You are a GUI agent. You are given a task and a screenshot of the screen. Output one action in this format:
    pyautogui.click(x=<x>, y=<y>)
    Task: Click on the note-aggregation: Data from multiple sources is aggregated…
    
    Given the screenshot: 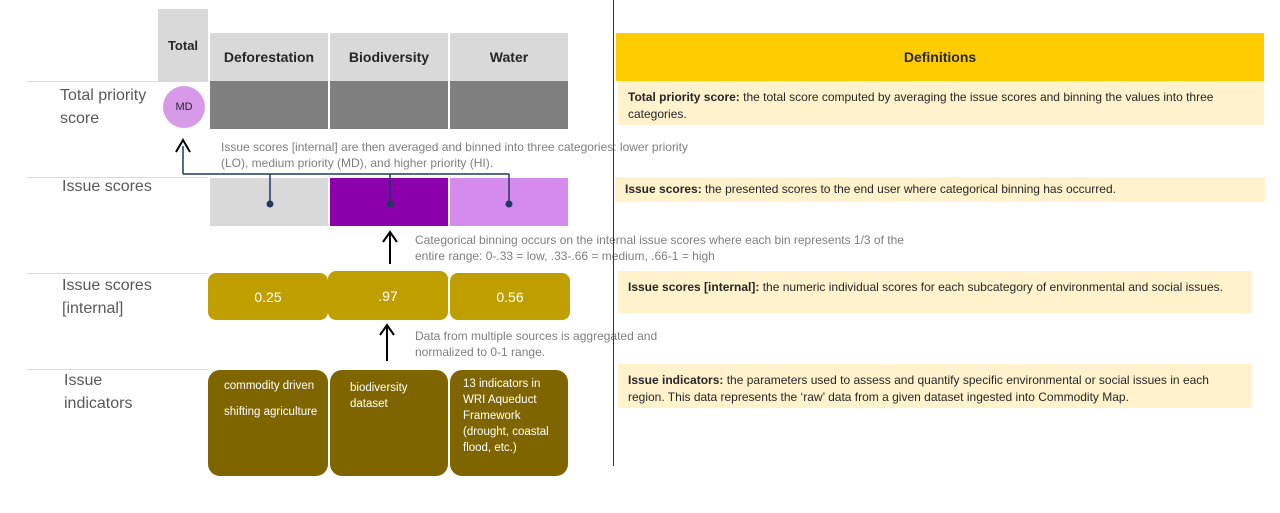 What is the action you would take?
    pyautogui.click(x=536, y=344)
    